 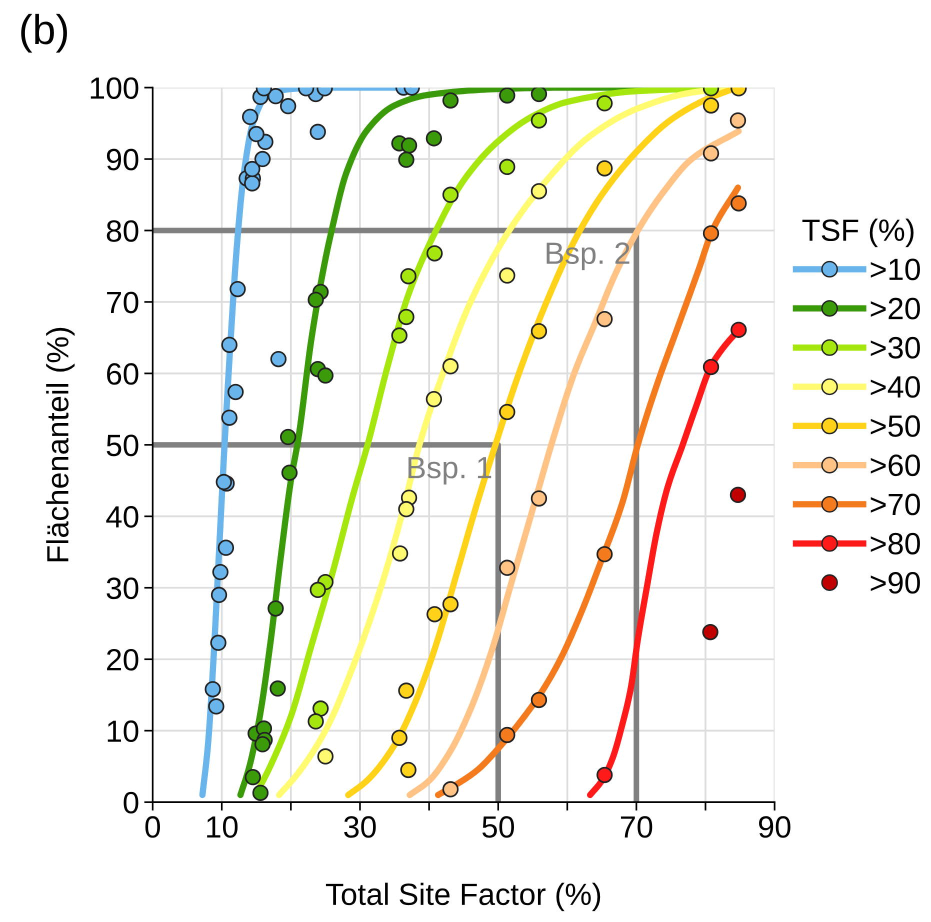 What do you see at coordinates (858, 233) in the screenshot?
I see `legend-title: TSF (%)` at bounding box center [858, 233].